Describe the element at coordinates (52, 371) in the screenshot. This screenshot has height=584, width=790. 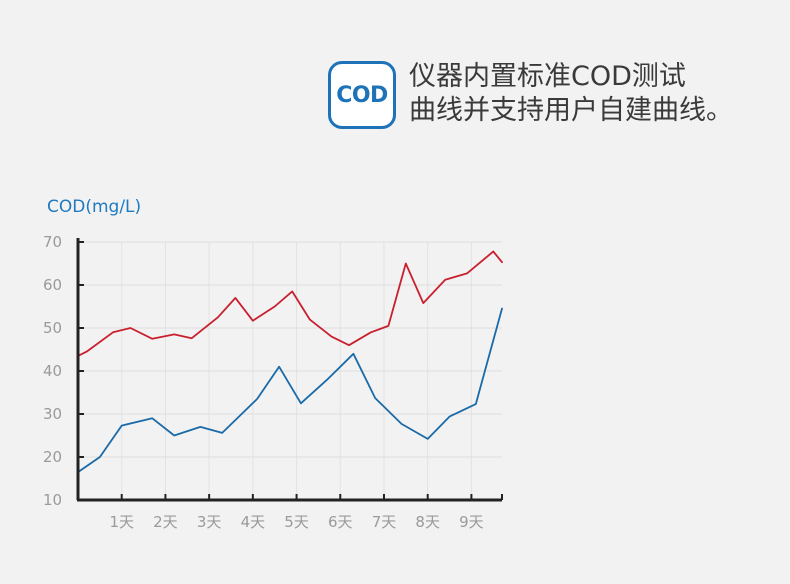
I see `y-tick-label: 40` at that location.